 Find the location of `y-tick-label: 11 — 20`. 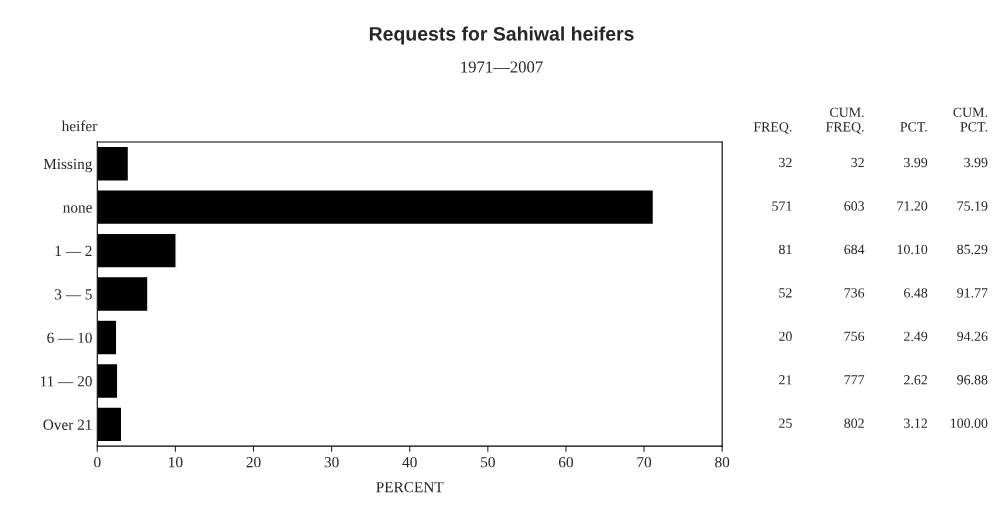

y-tick-label: 11 — 20 is located at coordinates (66, 381).